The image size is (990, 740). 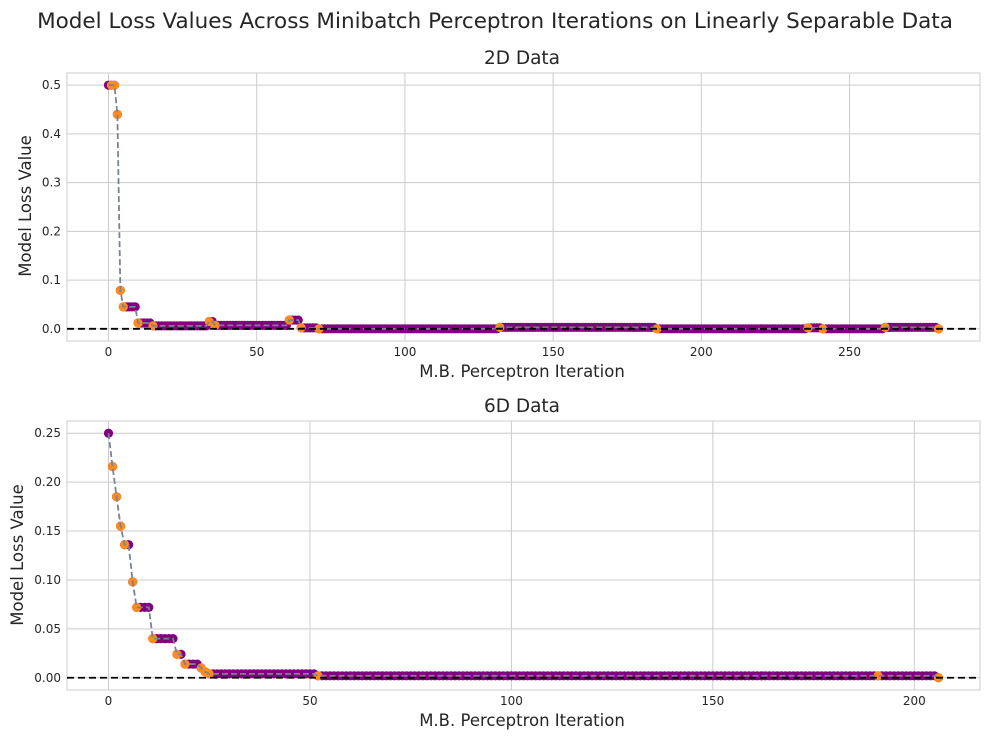 I want to click on y-tick-label: 0.15, so click(x=47, y=531).